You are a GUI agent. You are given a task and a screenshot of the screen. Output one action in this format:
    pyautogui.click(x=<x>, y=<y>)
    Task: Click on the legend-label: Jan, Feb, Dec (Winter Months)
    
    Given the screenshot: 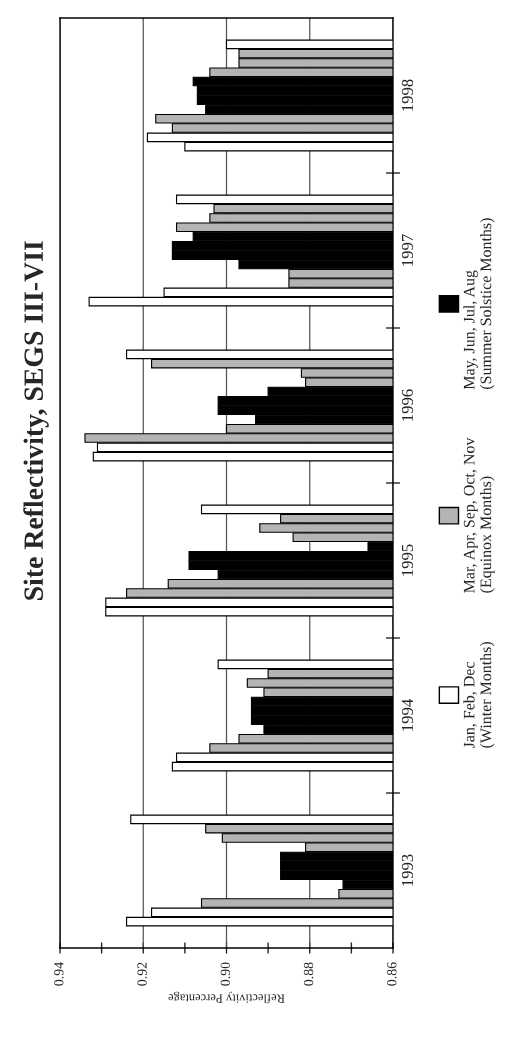 What is the action you would take?
    pyautogui.click(x=479, y=695)
    